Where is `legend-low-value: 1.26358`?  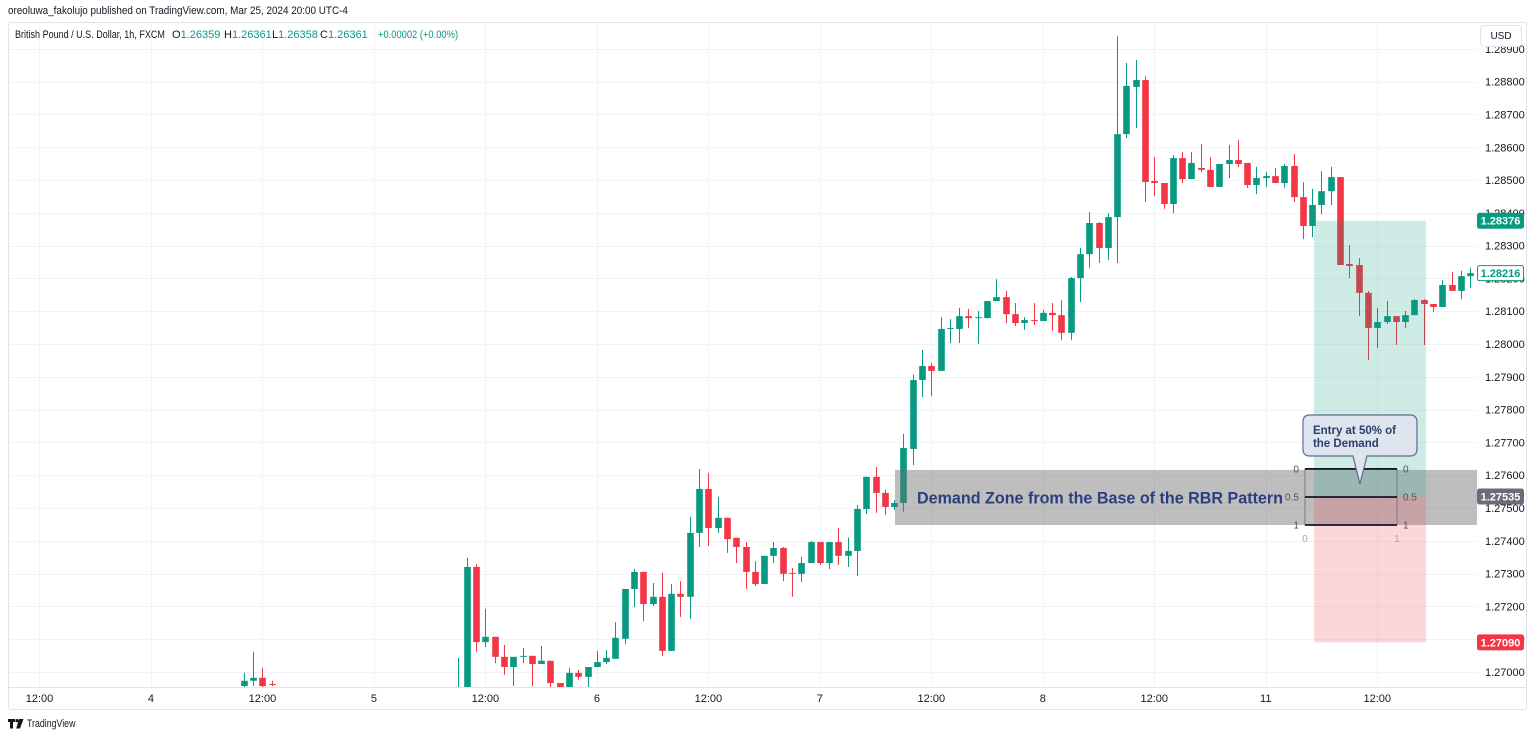
legend-low-value: 1.26358 is located at coordinates (298, 35).